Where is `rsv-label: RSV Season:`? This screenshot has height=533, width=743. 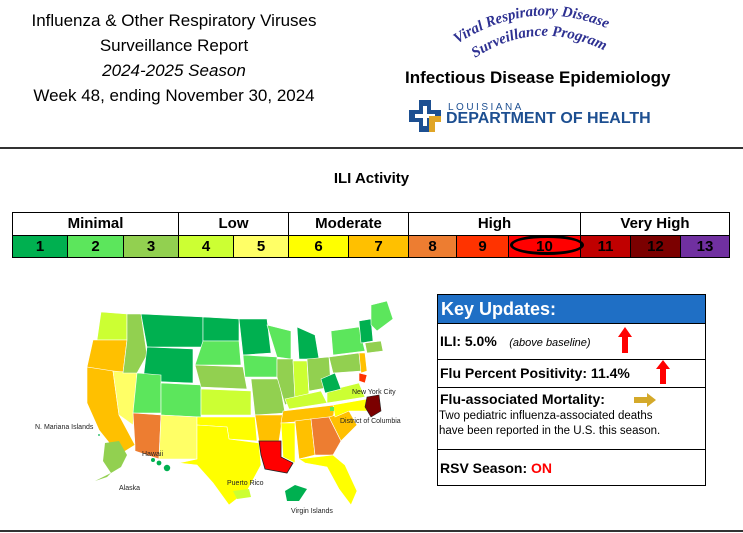 rsv-label: RSV Season: is located at coordinates (484, 468).